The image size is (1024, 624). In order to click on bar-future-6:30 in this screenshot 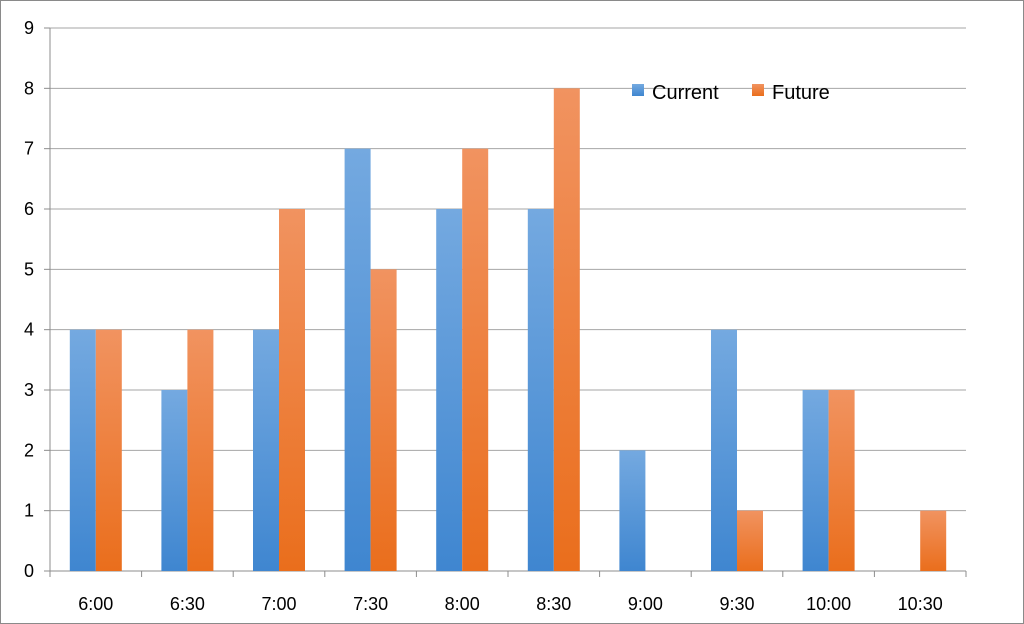, I will do `click(200, 450)`.